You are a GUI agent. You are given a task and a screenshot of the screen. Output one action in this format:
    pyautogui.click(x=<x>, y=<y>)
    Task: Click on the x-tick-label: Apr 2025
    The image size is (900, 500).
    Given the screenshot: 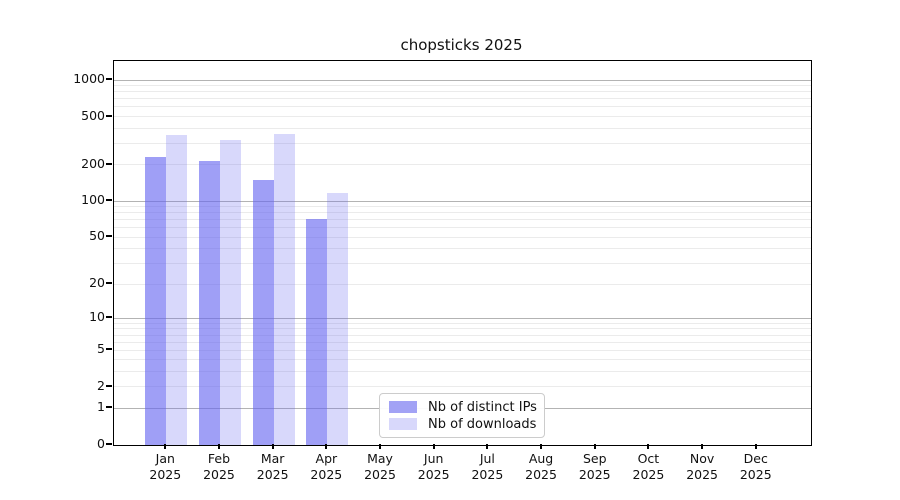 What is the action you would take?
    pyautogui.click(x=326, y=467)
    